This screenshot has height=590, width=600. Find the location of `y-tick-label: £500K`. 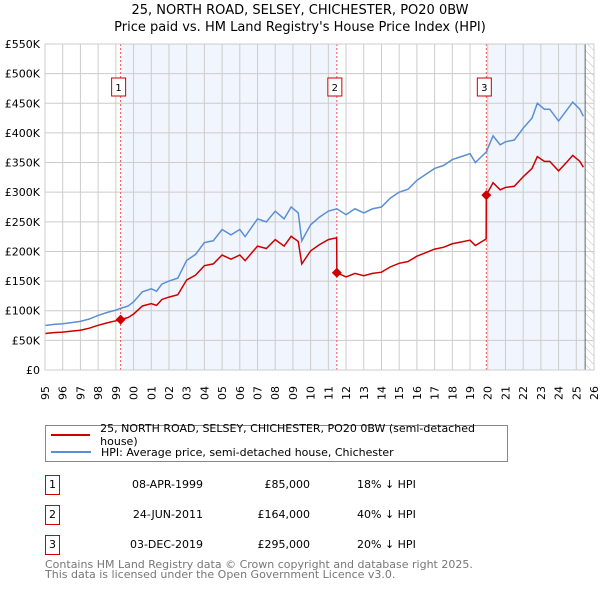

y-tick-label: £500K is located at coordinates (23, 74).